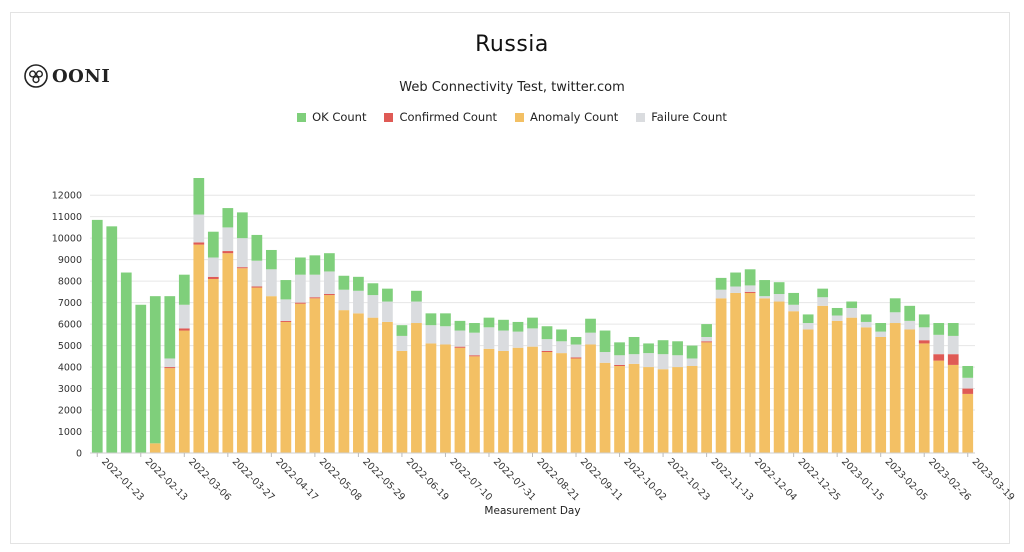  I want to click on legend-item-confirmed: Confirmed Count, so click(440, 117).